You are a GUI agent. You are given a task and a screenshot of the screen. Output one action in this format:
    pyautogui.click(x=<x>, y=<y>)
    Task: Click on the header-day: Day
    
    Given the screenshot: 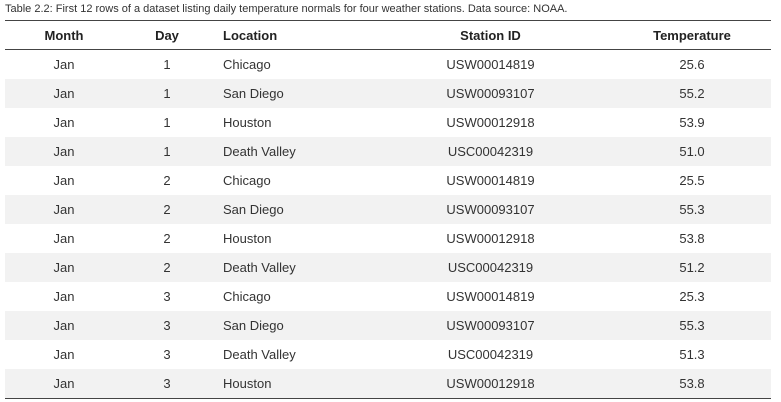 What is the action you would take?
    pyautogui.click(x=167, y=35)
    